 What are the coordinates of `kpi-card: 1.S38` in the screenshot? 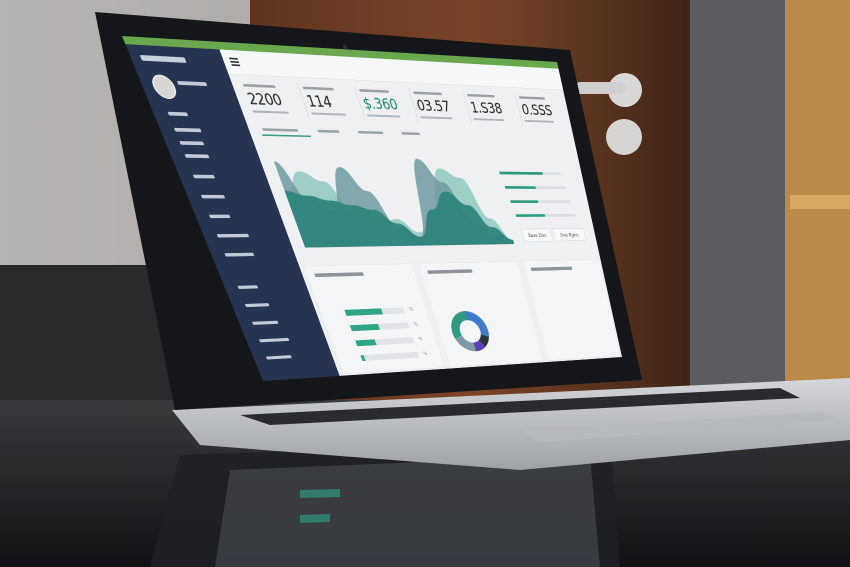 It's located at (489, 108).